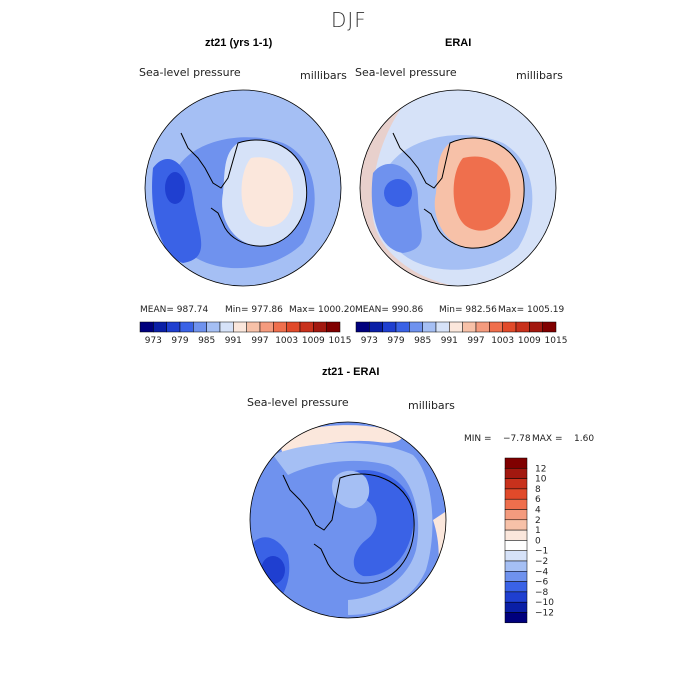 The width and height of the screenshot is (700, 700). What do you see at coordinates (531, 310) in the screenshot?
I see `panel-2-max: Max= 1005.19` at bounding box center [531, 310].